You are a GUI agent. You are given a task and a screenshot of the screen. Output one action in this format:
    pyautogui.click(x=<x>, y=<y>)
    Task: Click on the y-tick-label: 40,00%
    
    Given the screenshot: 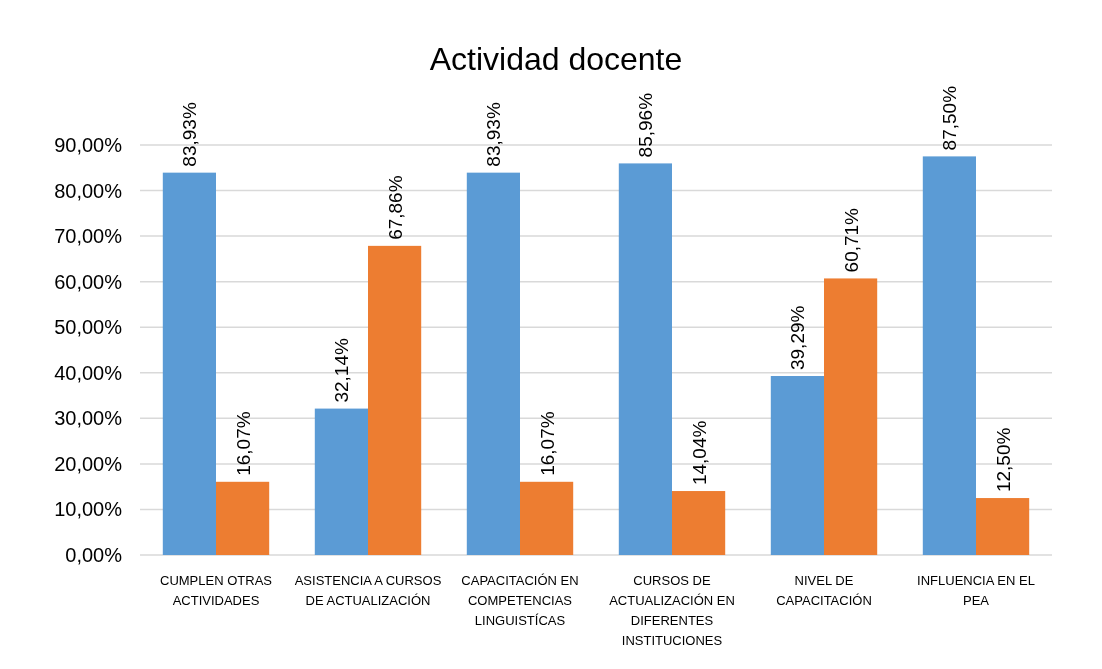 What is the action you would take?
    pyautogui.click(x=88, y=372)
    